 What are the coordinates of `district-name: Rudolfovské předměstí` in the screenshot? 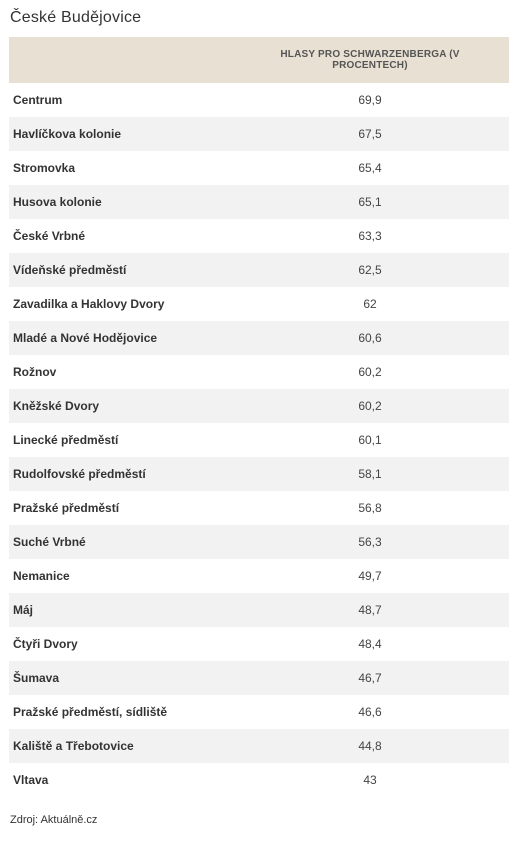 It's located at (79, 474).